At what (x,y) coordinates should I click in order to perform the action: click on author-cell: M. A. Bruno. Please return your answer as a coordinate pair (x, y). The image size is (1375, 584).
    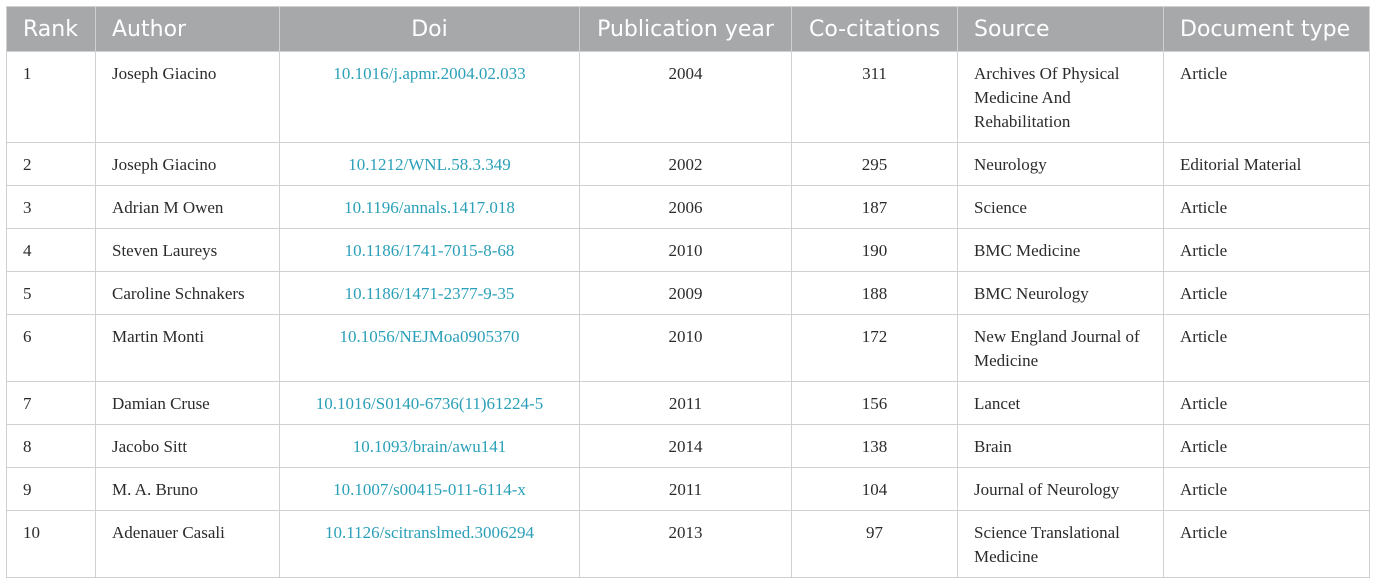
    Looking at the image, I should click on (187, 489).